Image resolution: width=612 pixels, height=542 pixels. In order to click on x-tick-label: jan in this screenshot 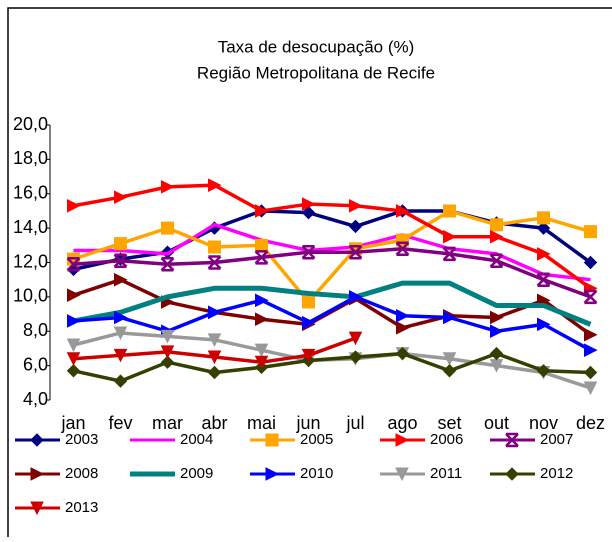, I will do `click(72, 423)`.